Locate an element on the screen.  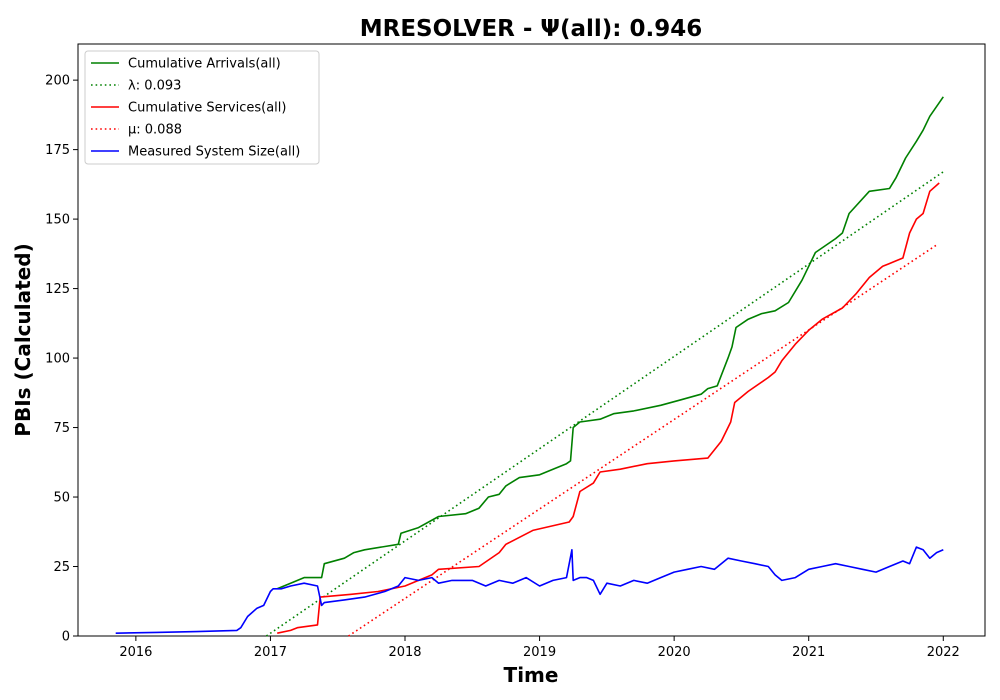
legend-box is located at coordinates (202, 107).